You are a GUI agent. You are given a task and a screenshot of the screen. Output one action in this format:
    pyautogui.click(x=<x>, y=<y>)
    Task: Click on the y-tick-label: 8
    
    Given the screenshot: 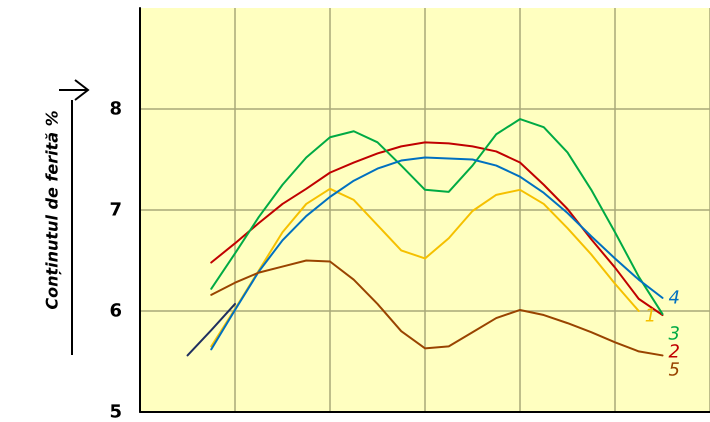 What is the action you would take?
    pyautogui.click(x=115, y=109)
    